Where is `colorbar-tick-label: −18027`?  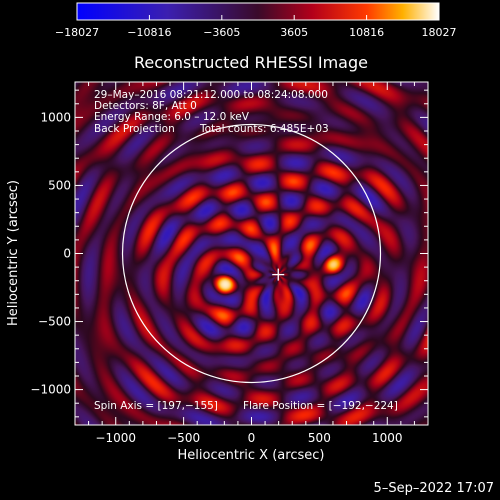
colorbar-tick-label: −18027 is located at coordinates (77, 32).